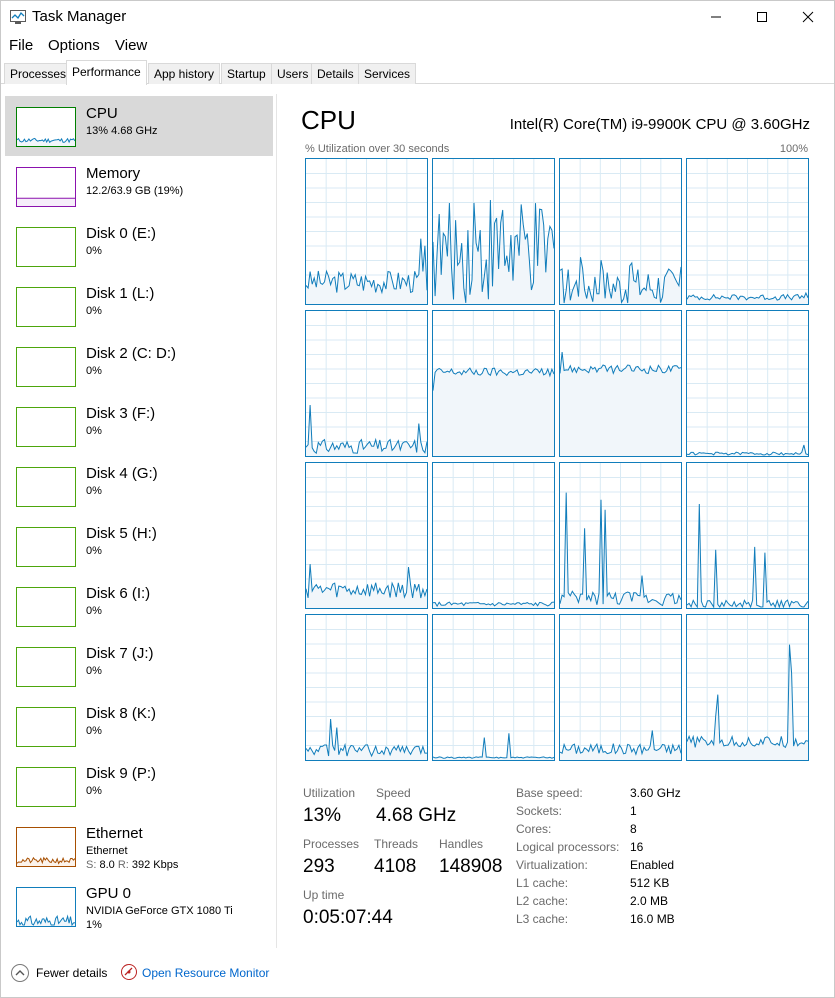 This screenshot has width=835, height=998. I want to click on send-label: S:, so click(91, 865).